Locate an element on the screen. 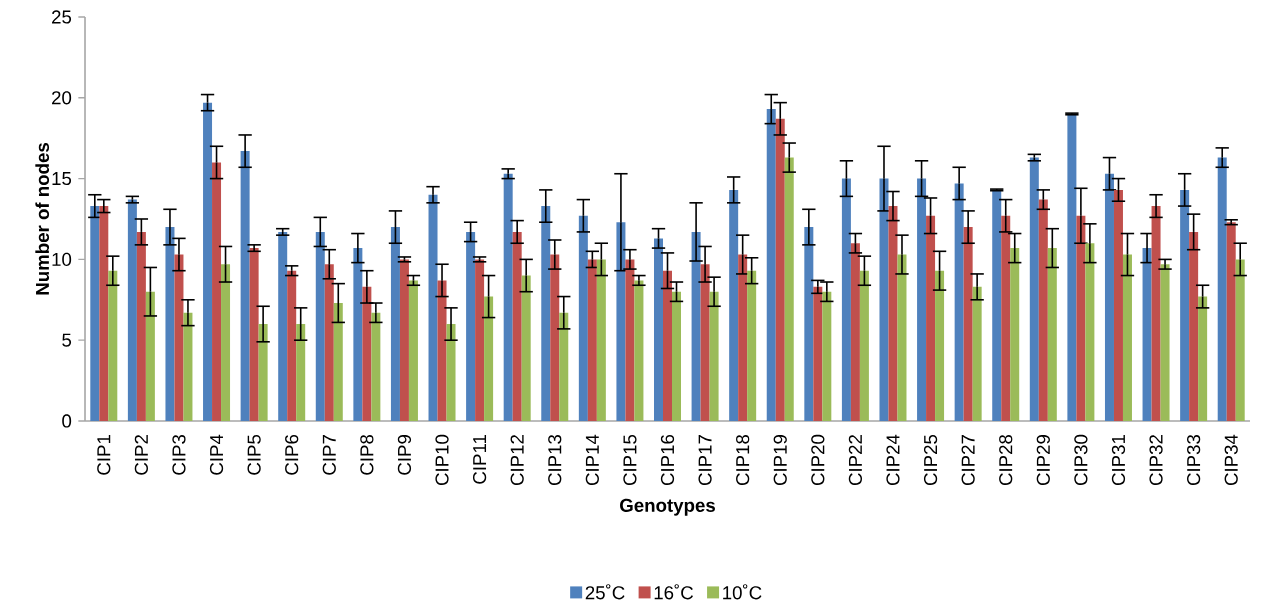  x-tick-label: CIP12 is located at coordinates (517, 460).